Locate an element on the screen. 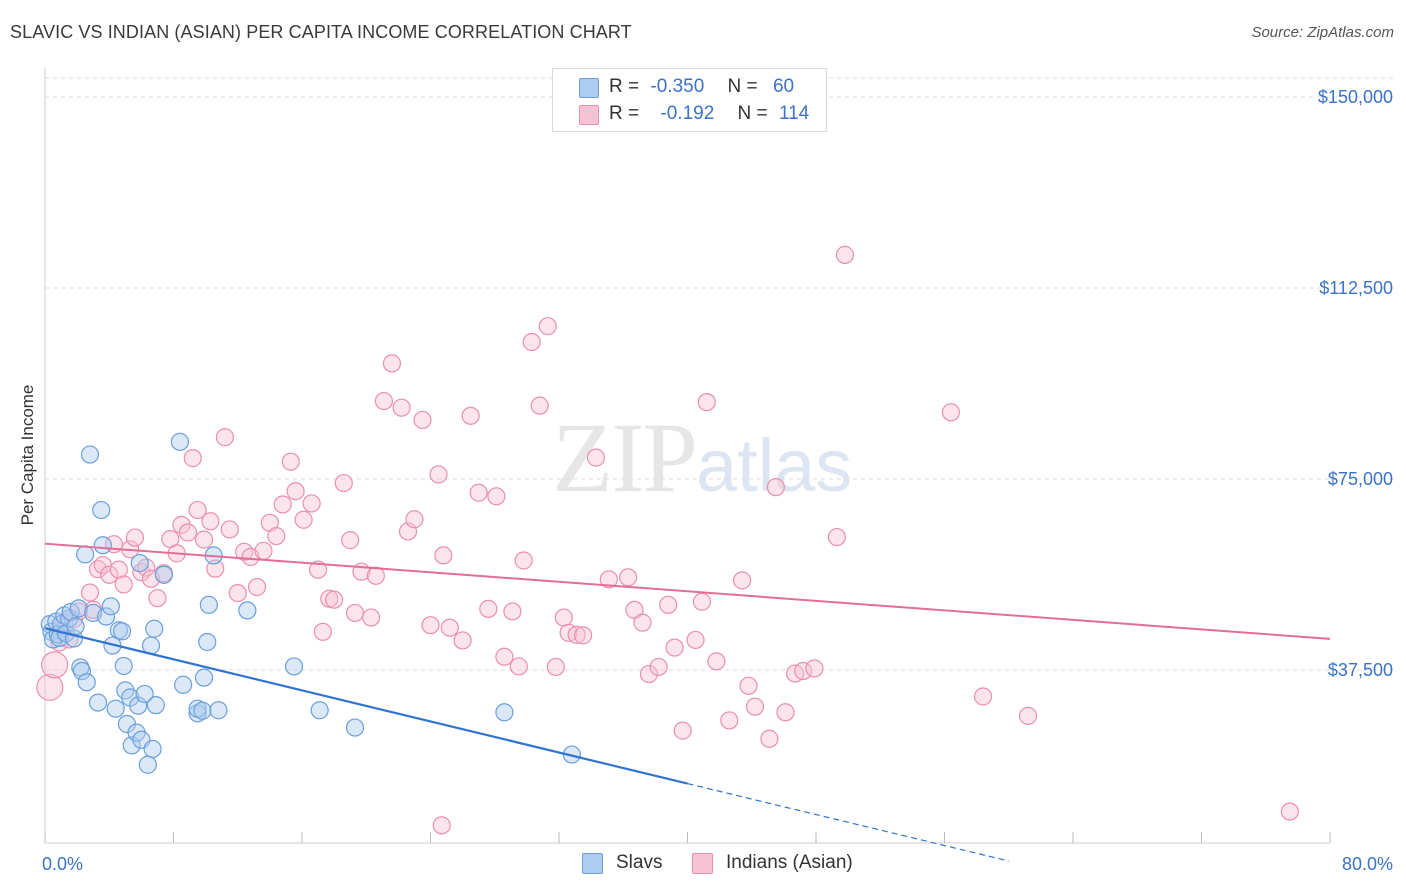 Image resolution: width=1406 pixels, height=892 pixels. watermark: ZIPatlas is located at coordinates (702, 457).